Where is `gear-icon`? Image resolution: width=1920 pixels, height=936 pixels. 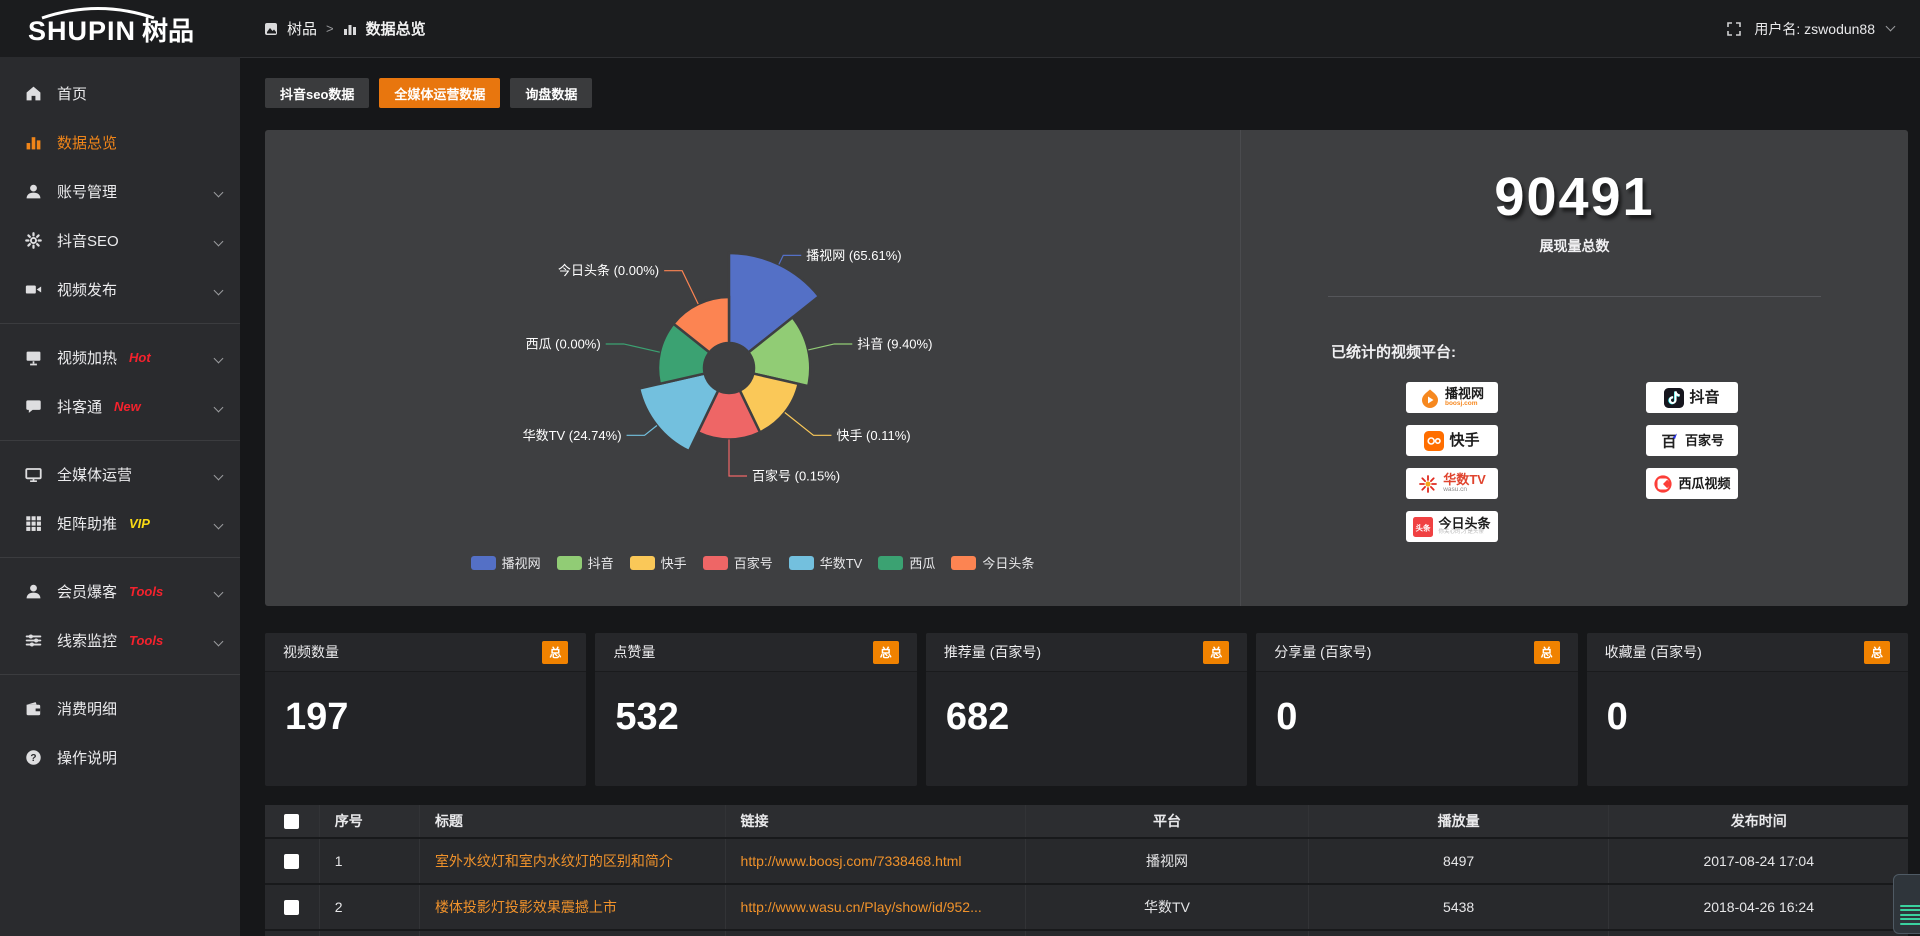 gear-icon is located at coordinates (33, 241).